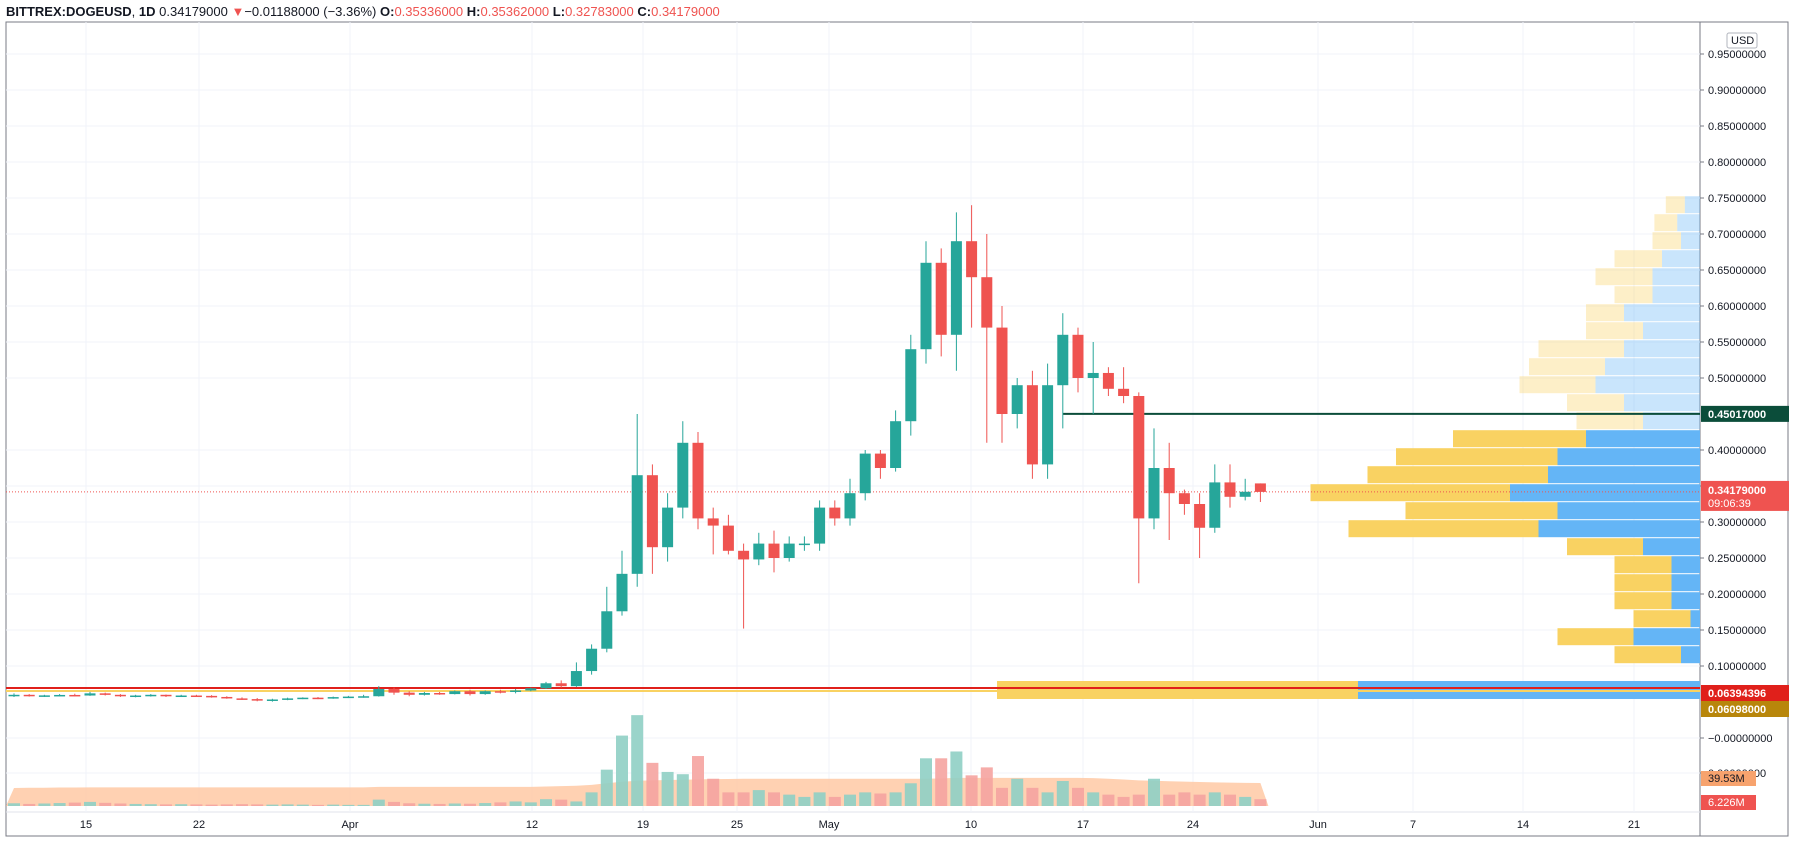  I want to click on close-label: C:, so click(644, 11).